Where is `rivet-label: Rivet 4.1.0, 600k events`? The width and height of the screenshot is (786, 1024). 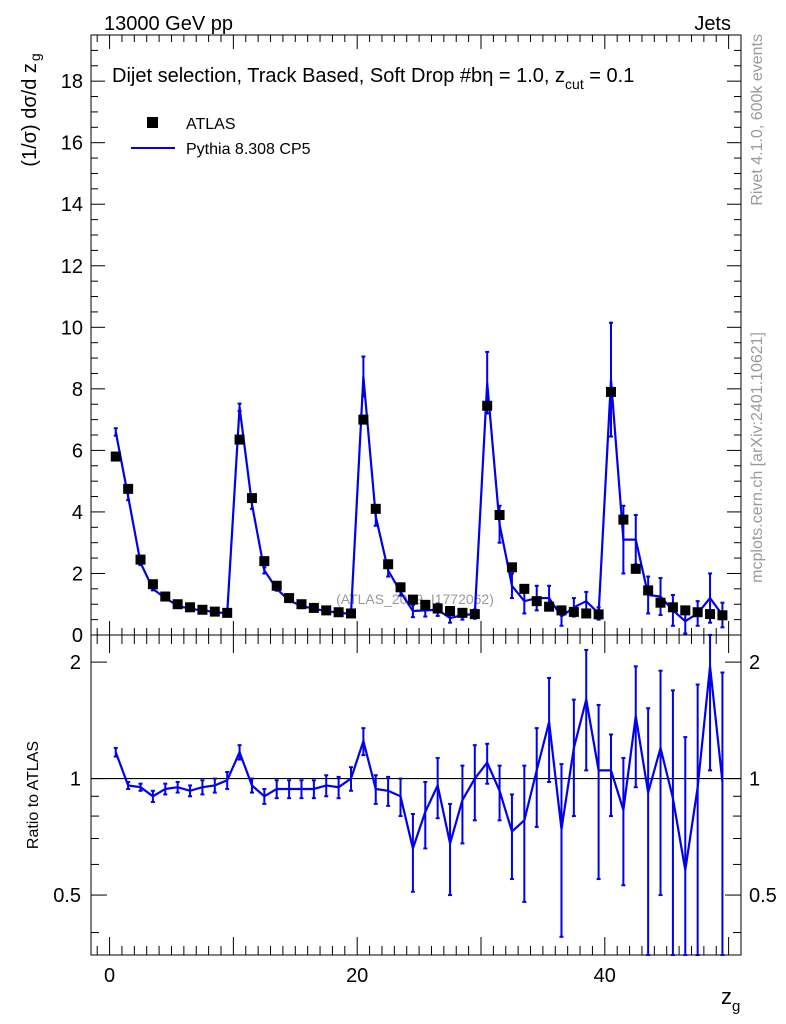 rivet-label: Rivet 4.1.0, 600k events is located at coordinates (757, 120).